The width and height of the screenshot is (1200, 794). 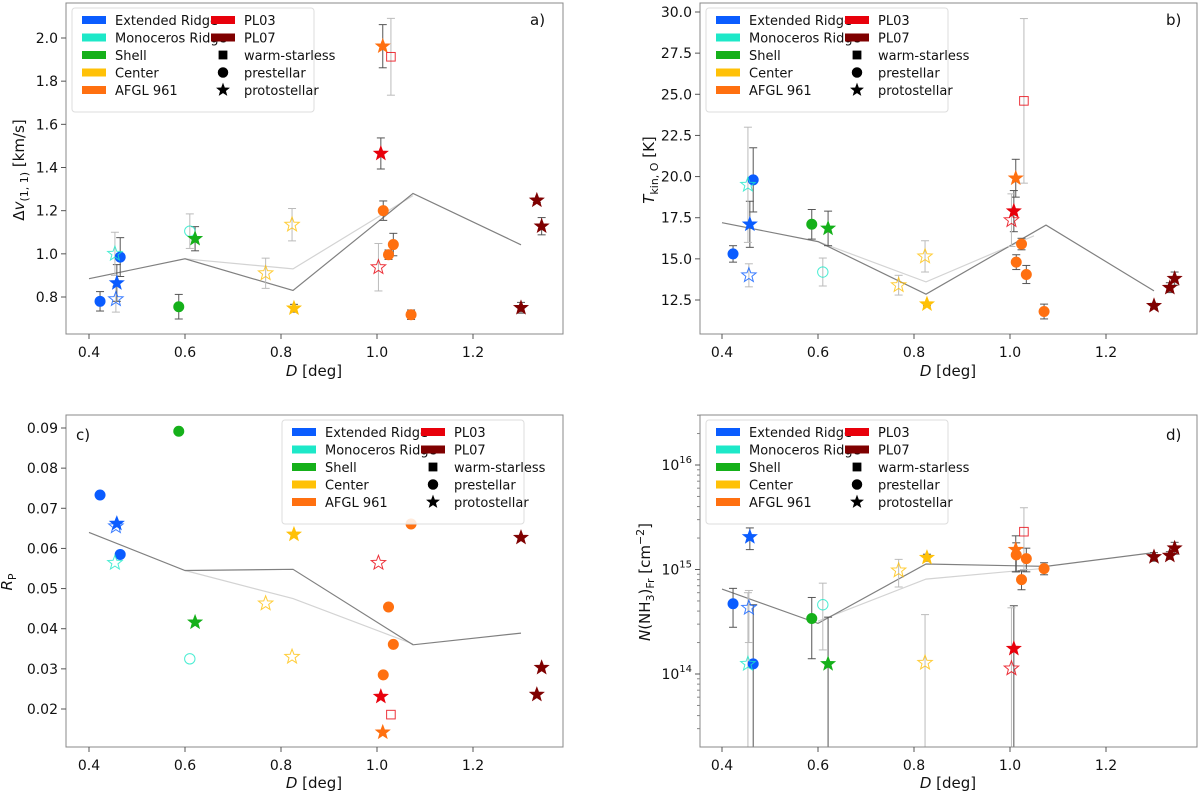 I want to click on y-tick-label: 1.6, so click(x=47, y=125).